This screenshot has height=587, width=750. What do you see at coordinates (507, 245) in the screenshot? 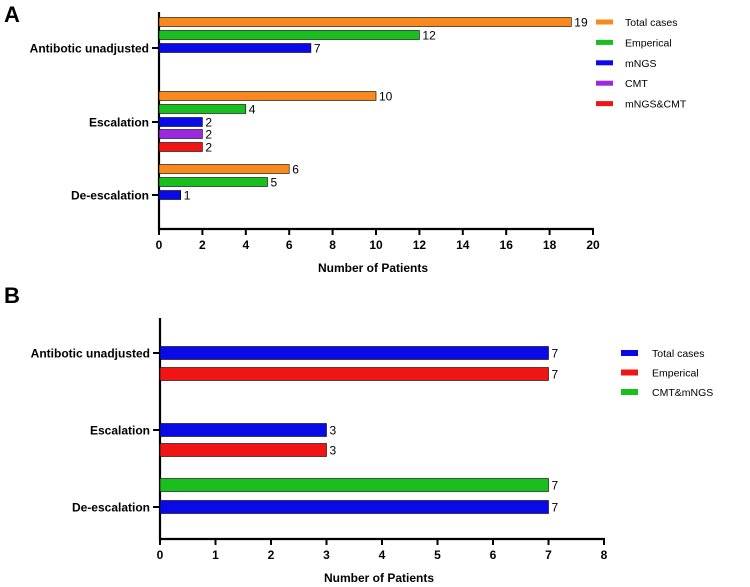
I see `x-tick-label: 16` at bounding box center [507, 245].